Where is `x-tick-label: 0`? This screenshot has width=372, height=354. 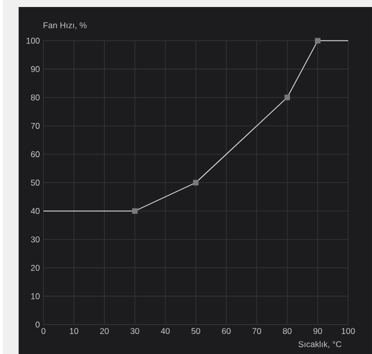
x-tick-label: 0 is located at coordinates (43, 331).